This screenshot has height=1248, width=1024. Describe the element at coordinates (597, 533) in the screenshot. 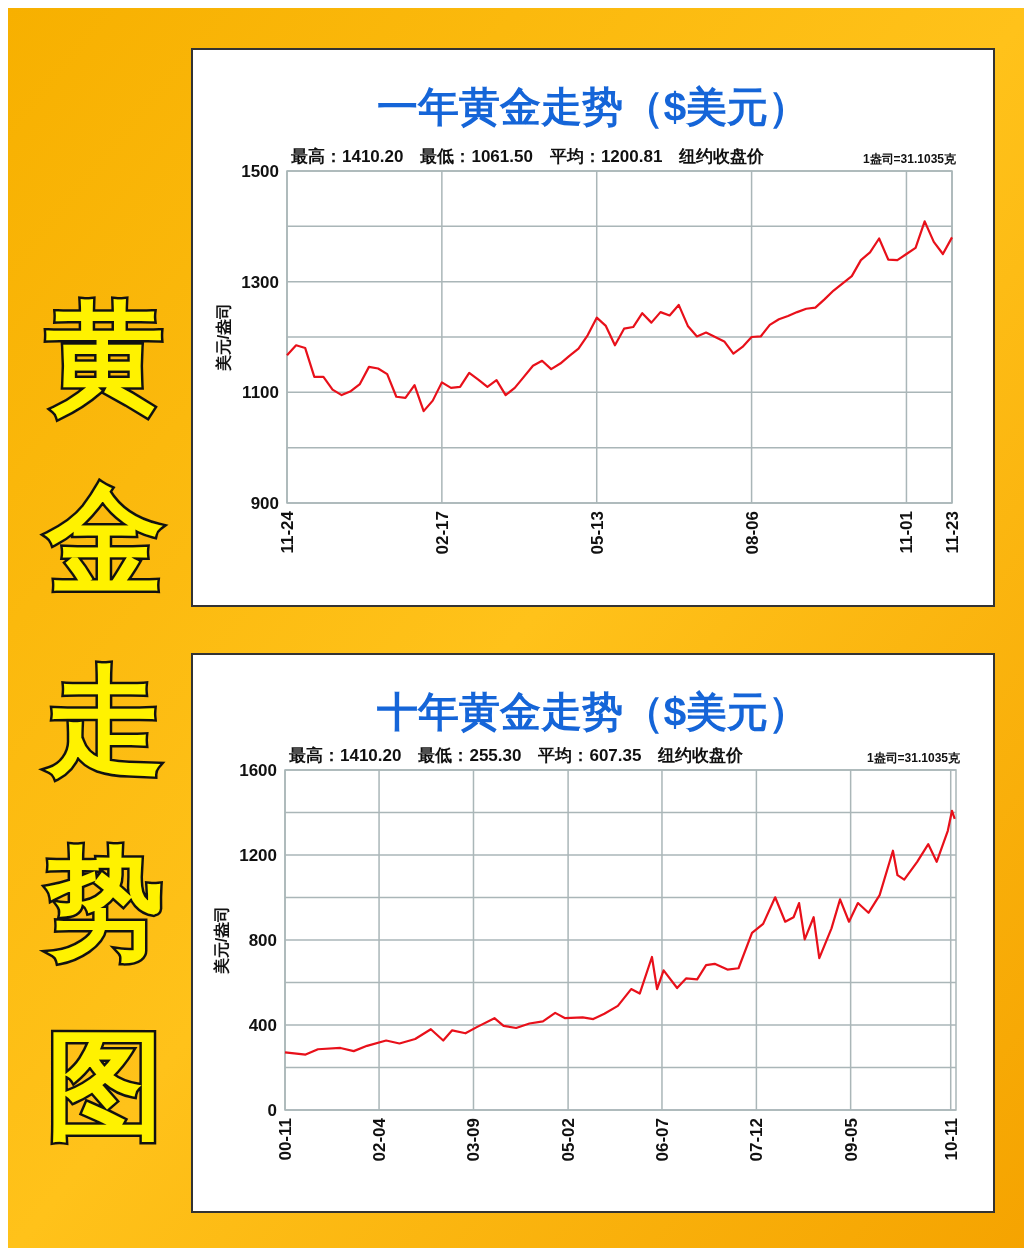

I see `x-tick-label: 05-13` at that location.